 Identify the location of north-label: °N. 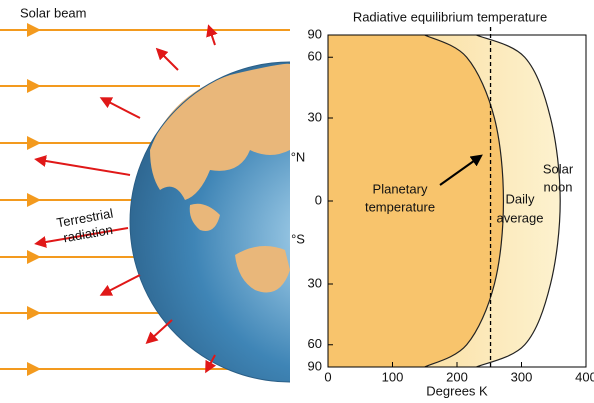
(298, 156).